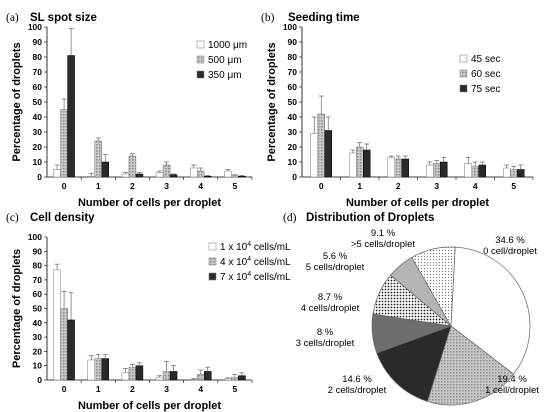 The width and height of the screenshot is (550, 412). What do you see at coordinates (475, 186) in the screenshot?
I see `x-tick-label: 4` at bounding box center [475, 186].